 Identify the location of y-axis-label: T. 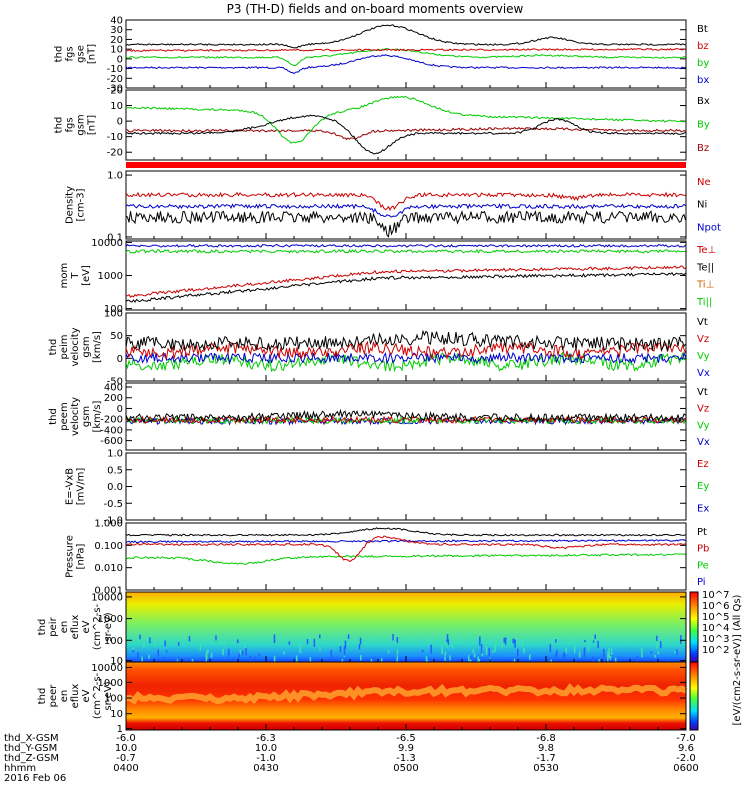
(75, 276).